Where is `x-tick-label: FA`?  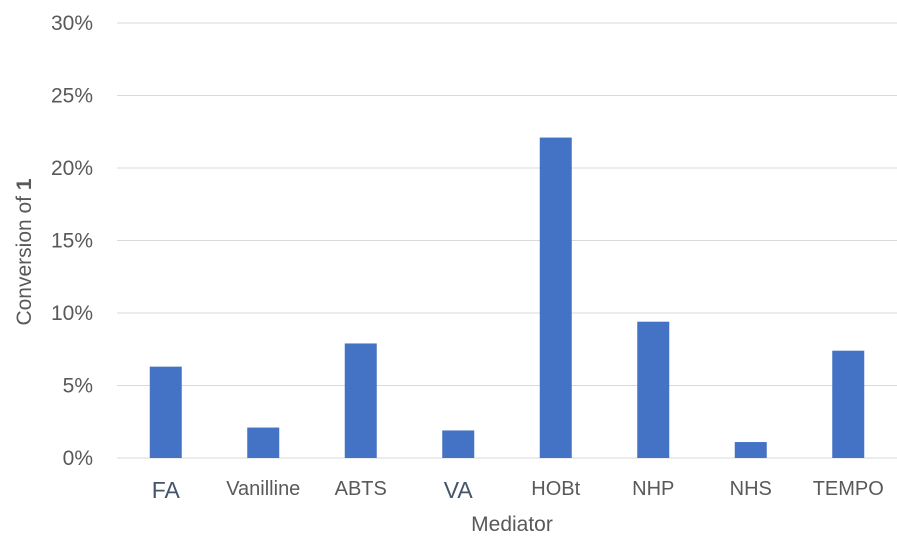
x-tick-label: FA is located at coordinates (166, 490).